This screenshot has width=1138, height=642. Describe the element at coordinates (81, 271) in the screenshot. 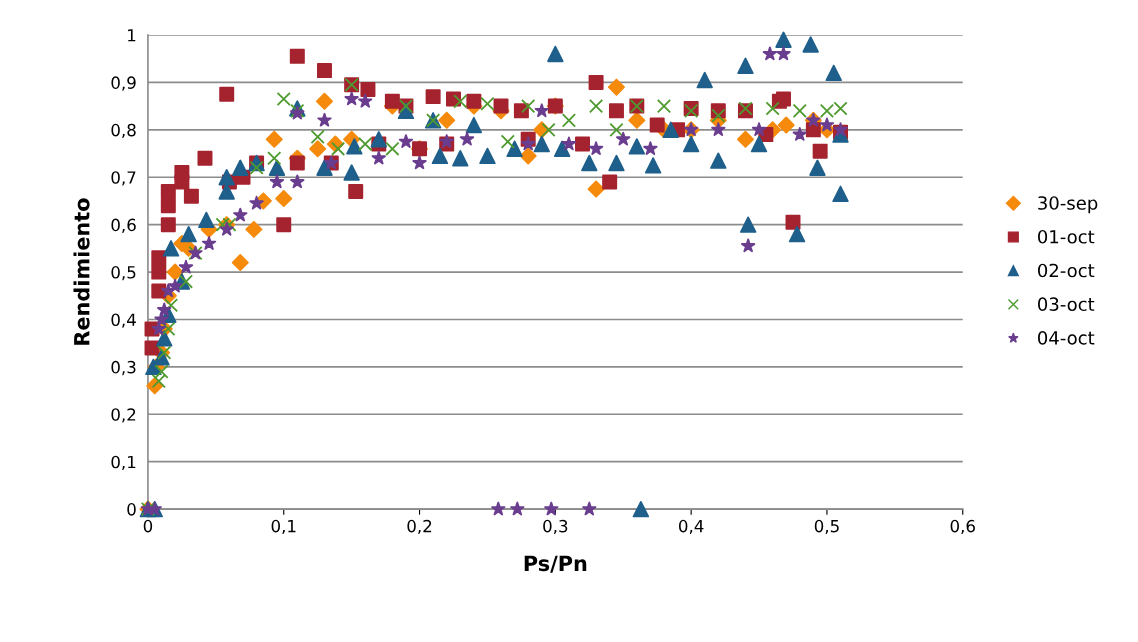

I see `y-axis-title: Rendimiento` at that location.